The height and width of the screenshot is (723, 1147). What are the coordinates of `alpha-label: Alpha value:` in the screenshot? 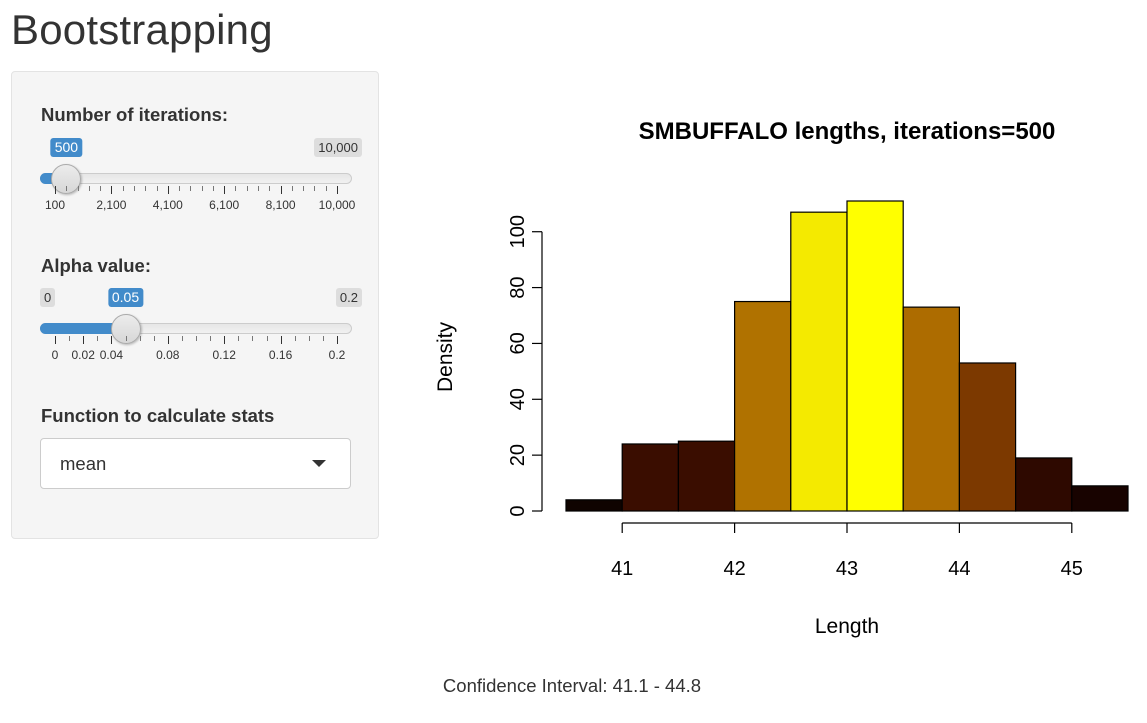 It's located at (96, 265).